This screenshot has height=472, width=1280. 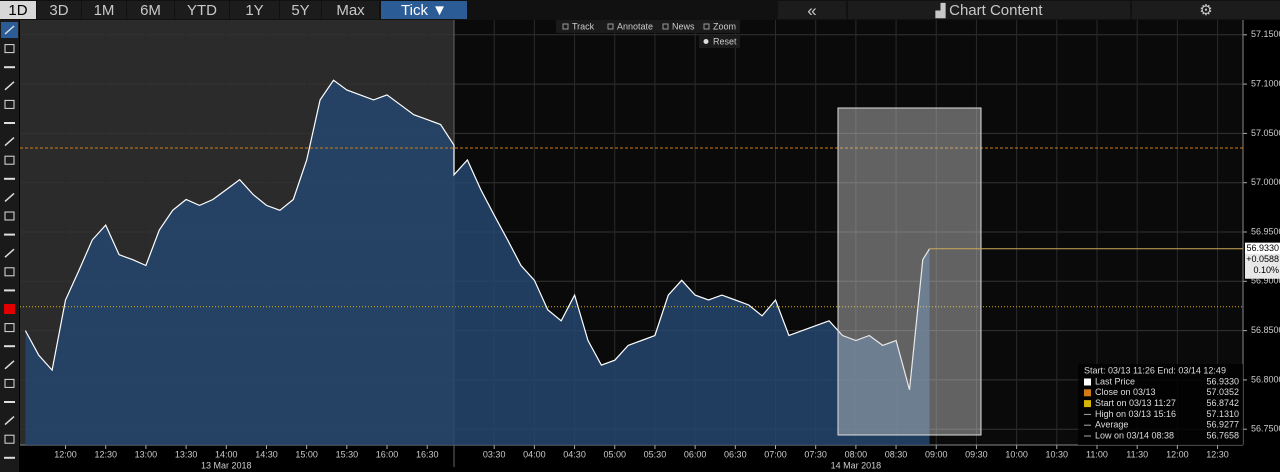 What do you see at coordinates (1265, 83) in the screenshot?
I see `y-tick-label: 57.1000` at bounding box center [1265, 83].